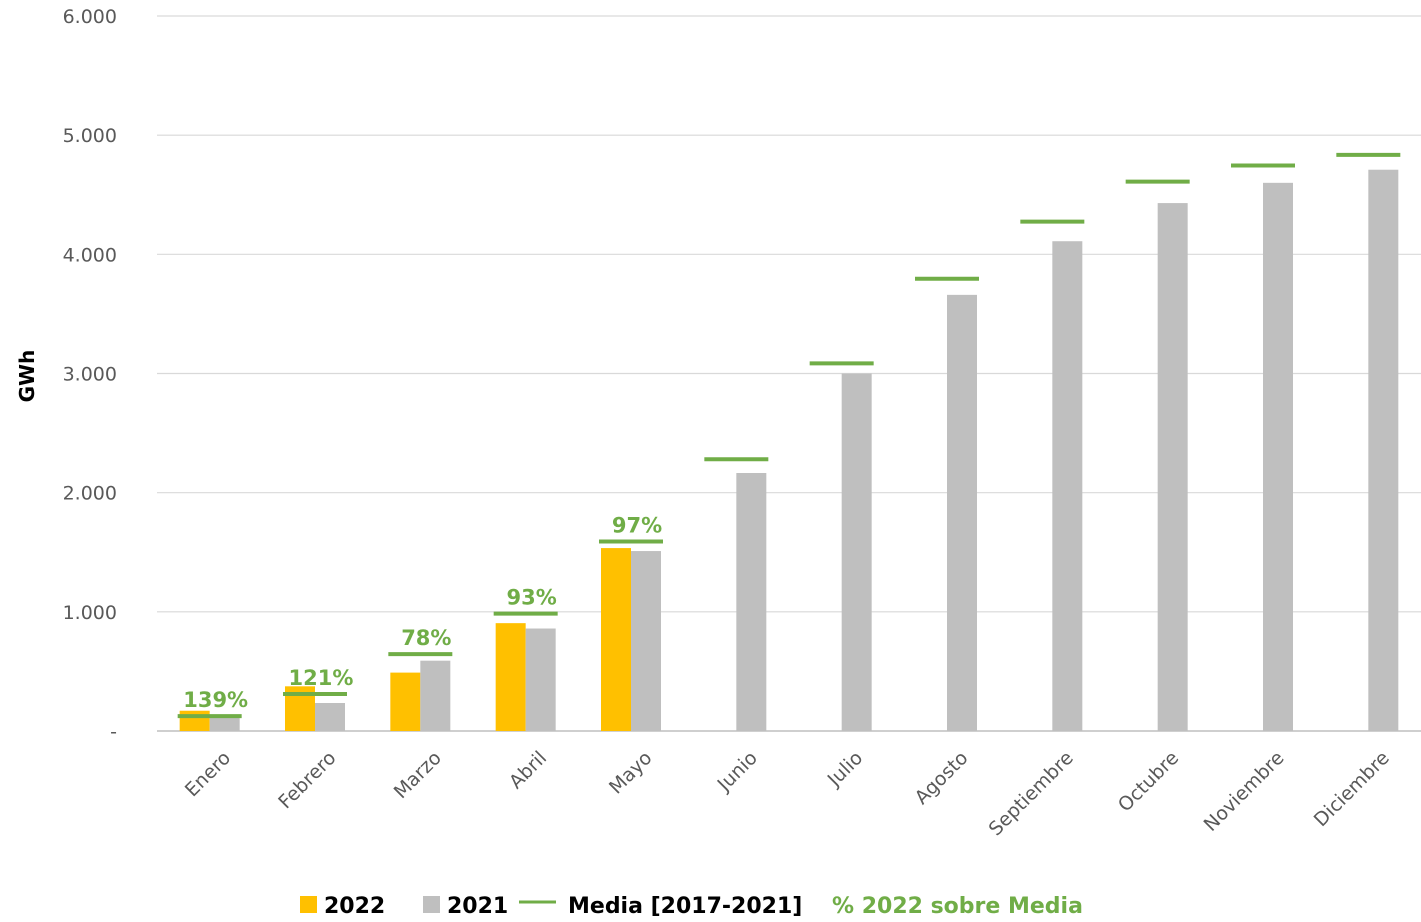 The height and width of the screenshot is (922, 1421). What do you see at coordinates (90, 613) in the screenshot?
I see `y-tick-label: 1.000` at bounding box center [90, 613].